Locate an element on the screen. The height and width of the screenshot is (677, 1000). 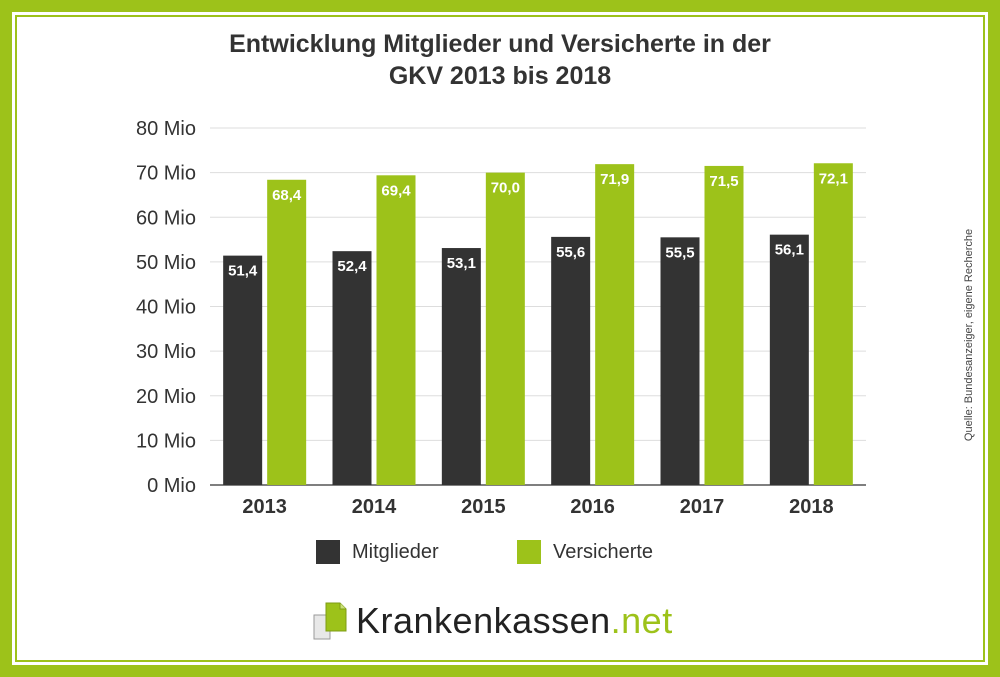
legend-item-mitglieder: Mitglieder is located at coordinates (377, 552).